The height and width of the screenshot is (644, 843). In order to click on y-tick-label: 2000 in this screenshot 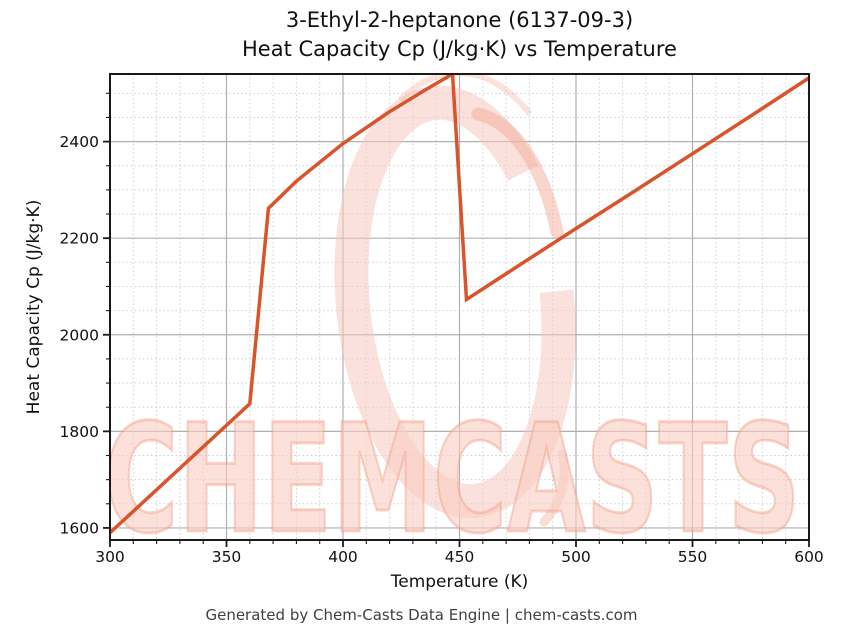, I will do `click(79, 335)`.